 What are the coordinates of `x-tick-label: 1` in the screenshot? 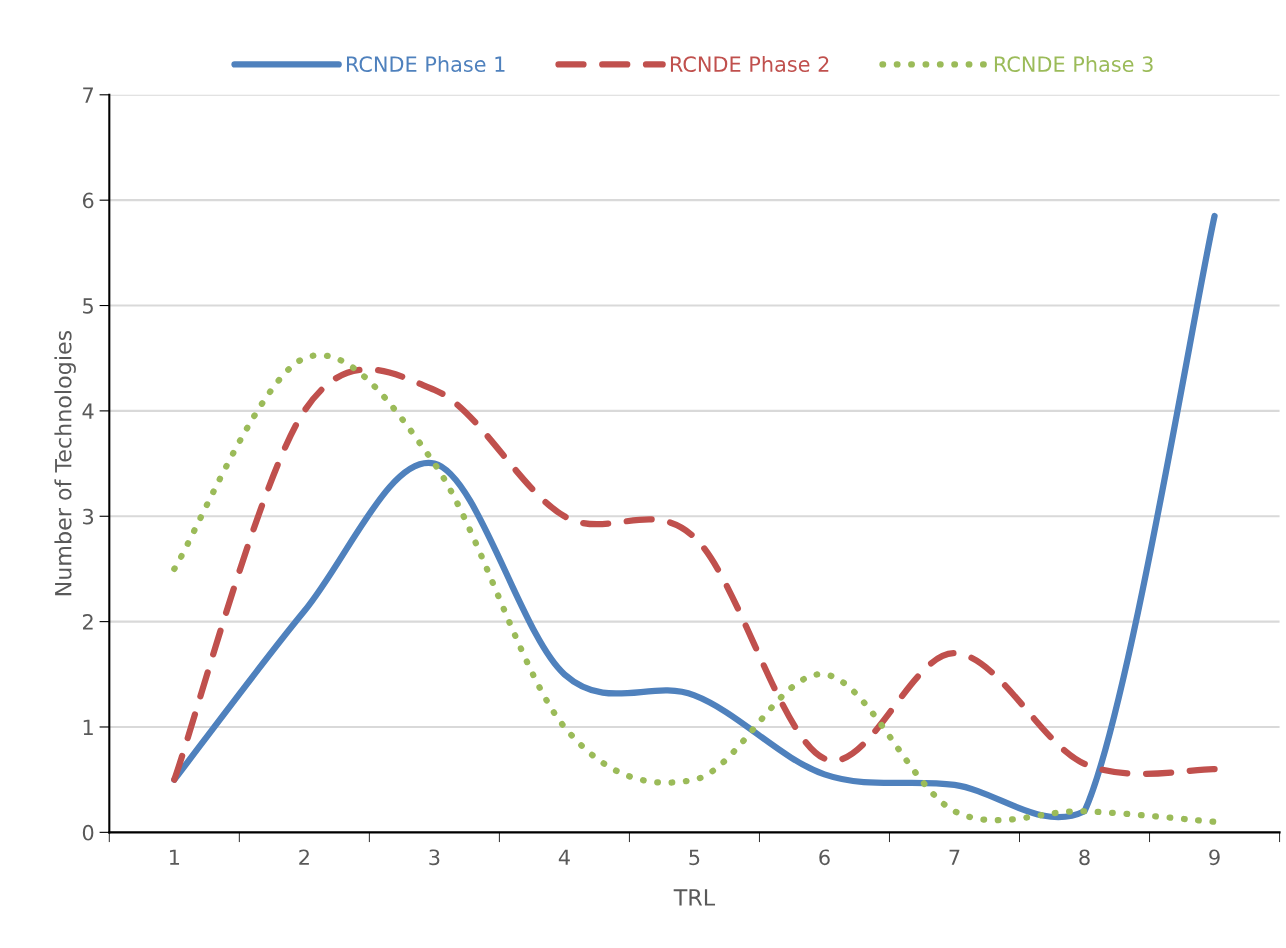 It's located at (174, 857).